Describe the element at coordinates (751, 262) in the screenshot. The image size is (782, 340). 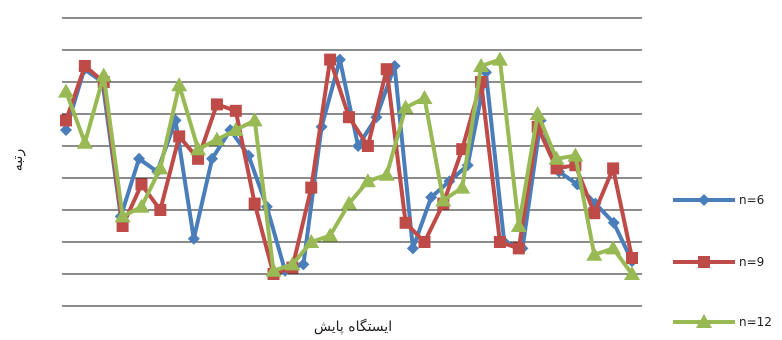
I see `legend-label: n=9` at that location.